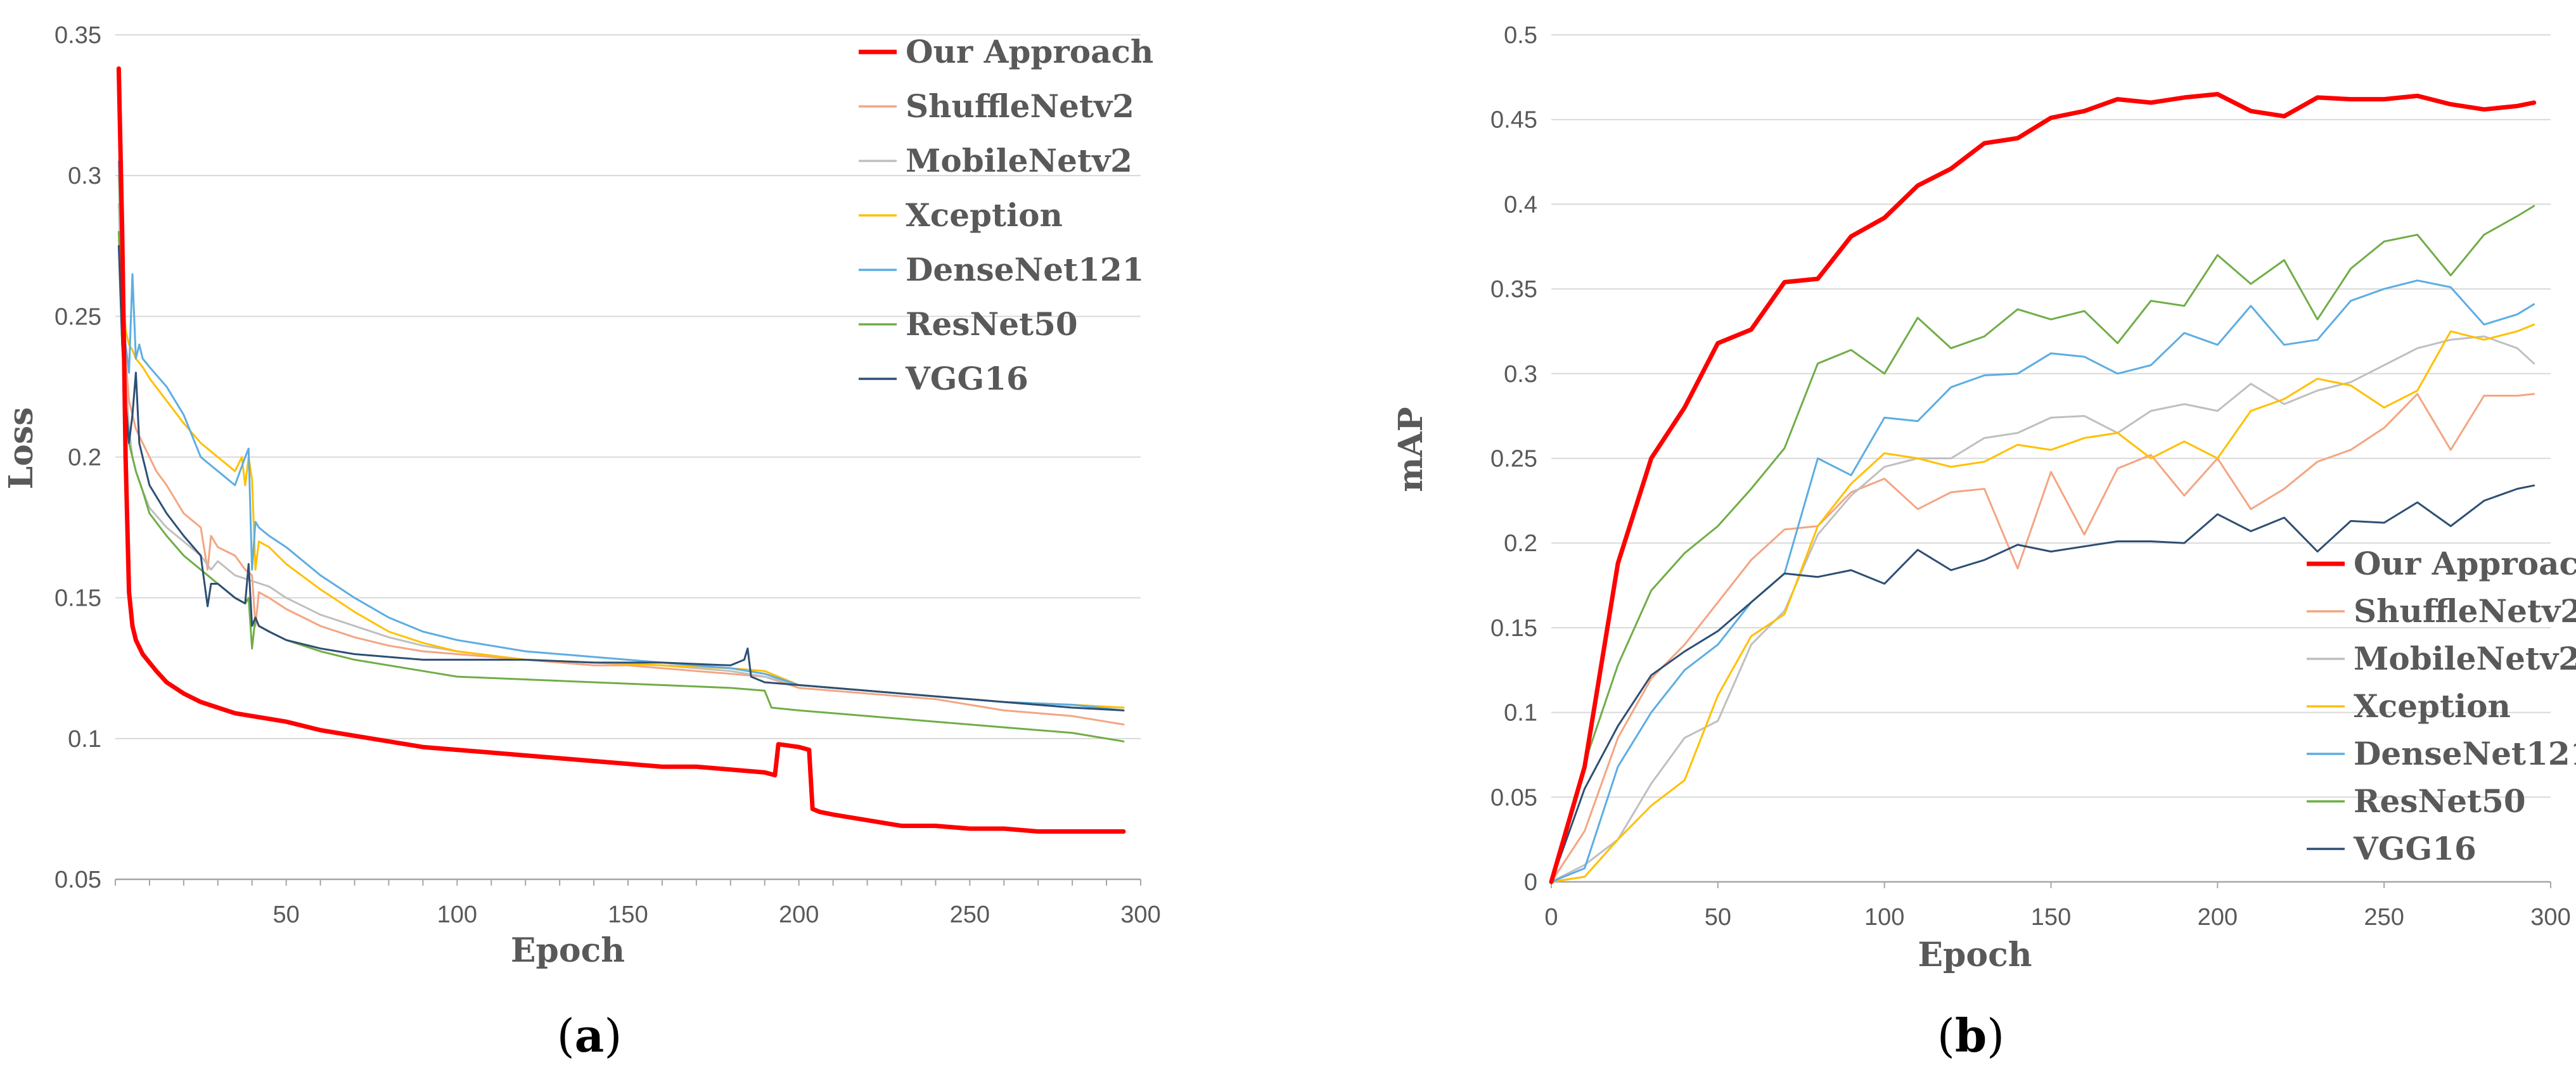  I want to click on y-tick-label: 0.5, so click(1520, 35).